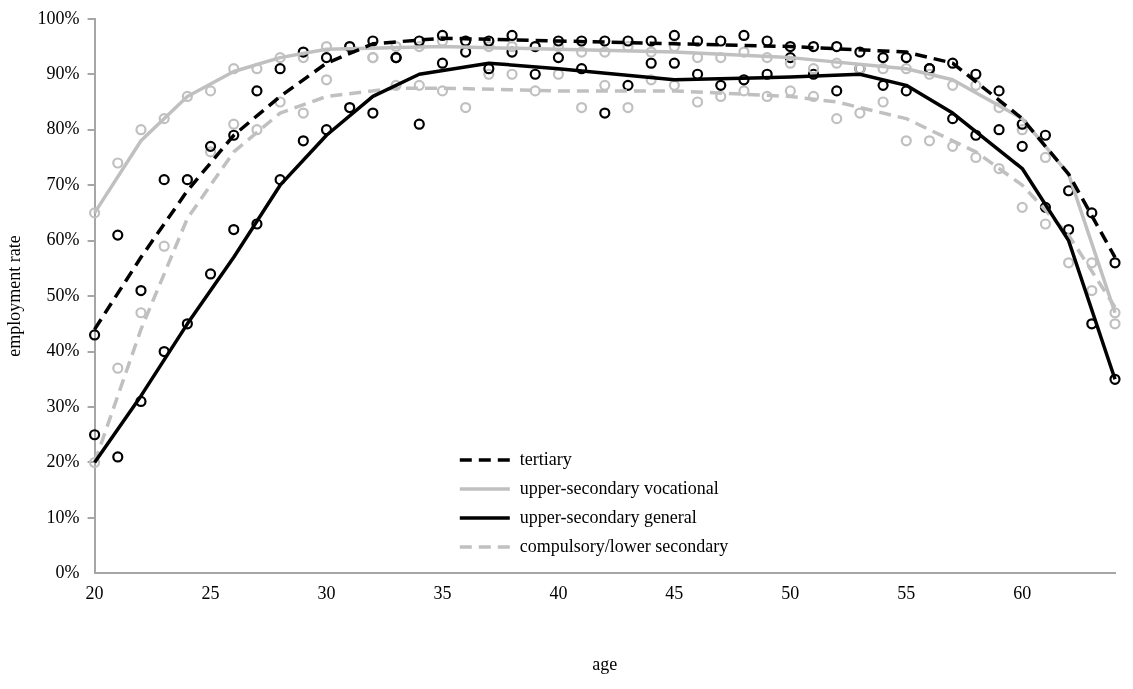  Describe the element at coordinates (63, 239) in the screenshot. I see `y-tick-label: 60%` at that location.